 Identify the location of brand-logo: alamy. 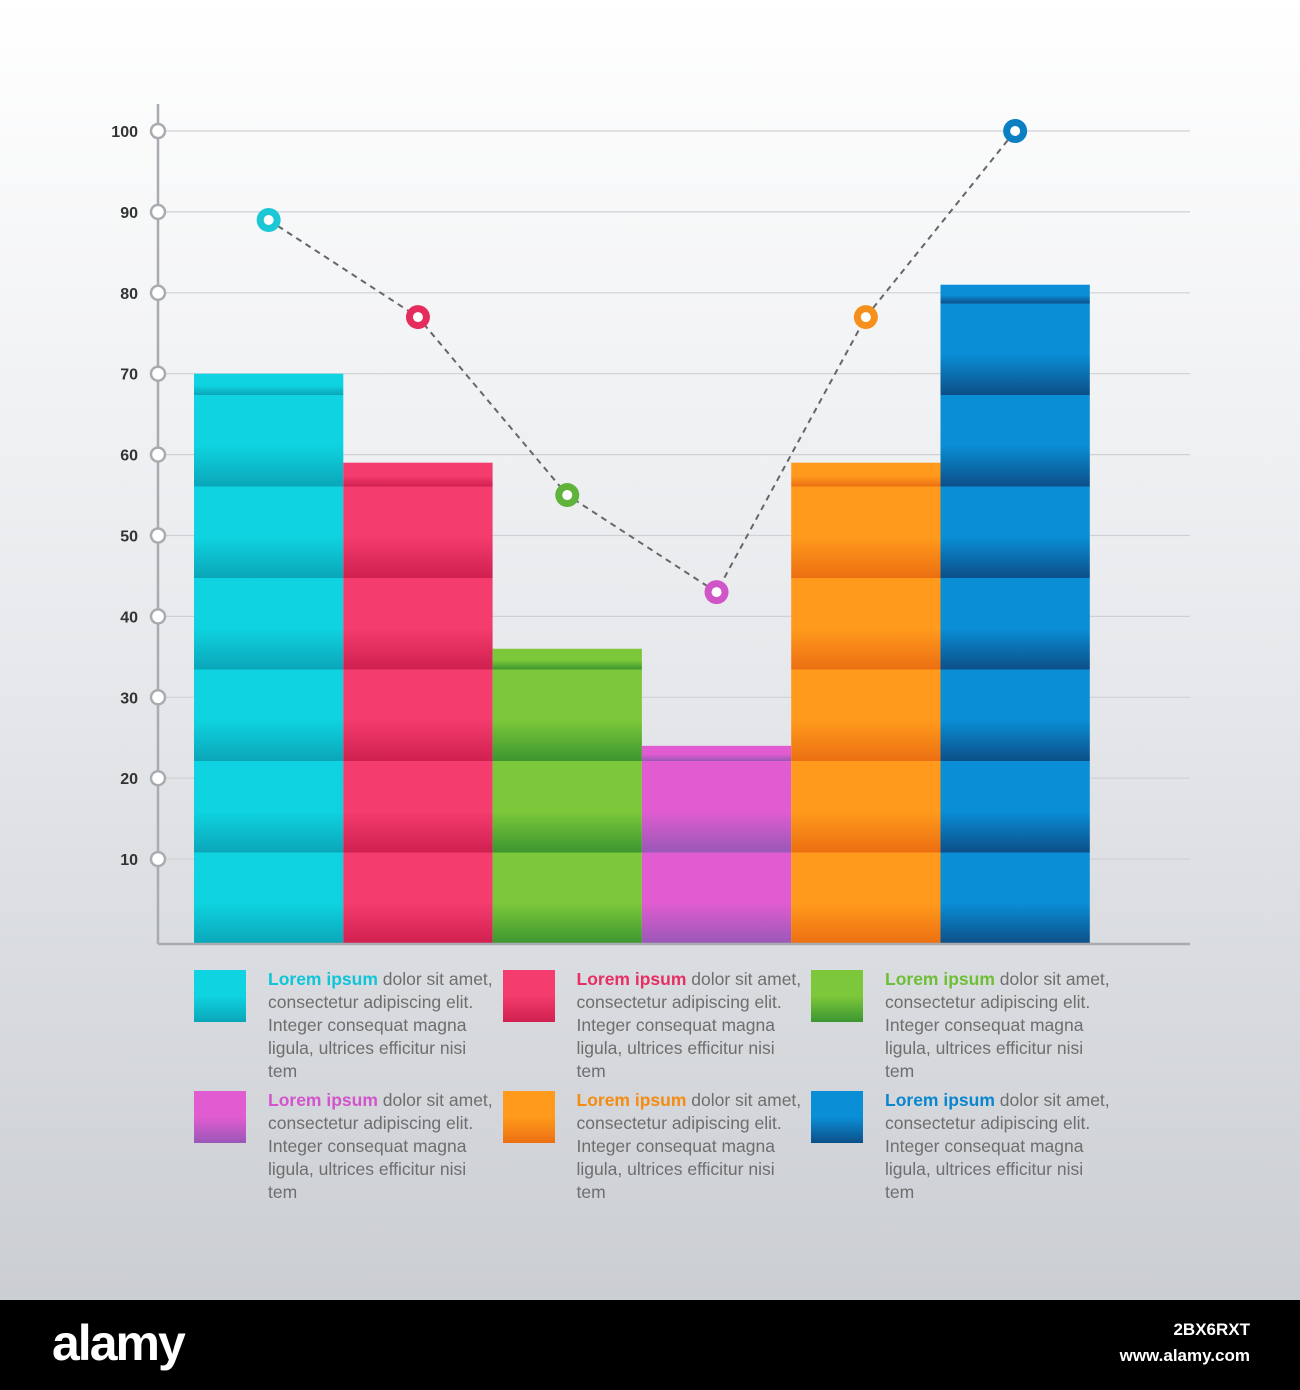
(119, 1343).